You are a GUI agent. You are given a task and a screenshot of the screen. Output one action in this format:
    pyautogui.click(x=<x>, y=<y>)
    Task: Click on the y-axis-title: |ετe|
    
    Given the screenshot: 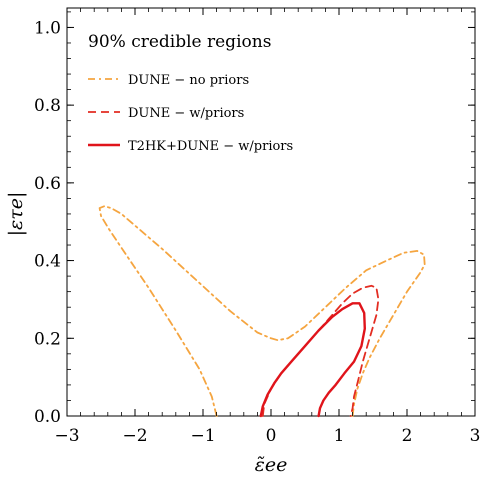 What is the action you would take?
    pyautogui.click(x=16, y=214)
    